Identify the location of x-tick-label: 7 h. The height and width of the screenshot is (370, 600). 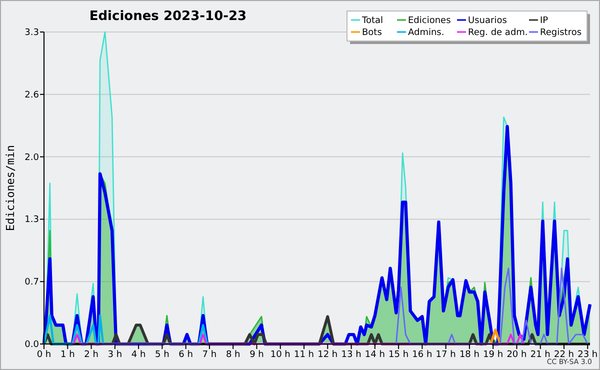
(209, 355).